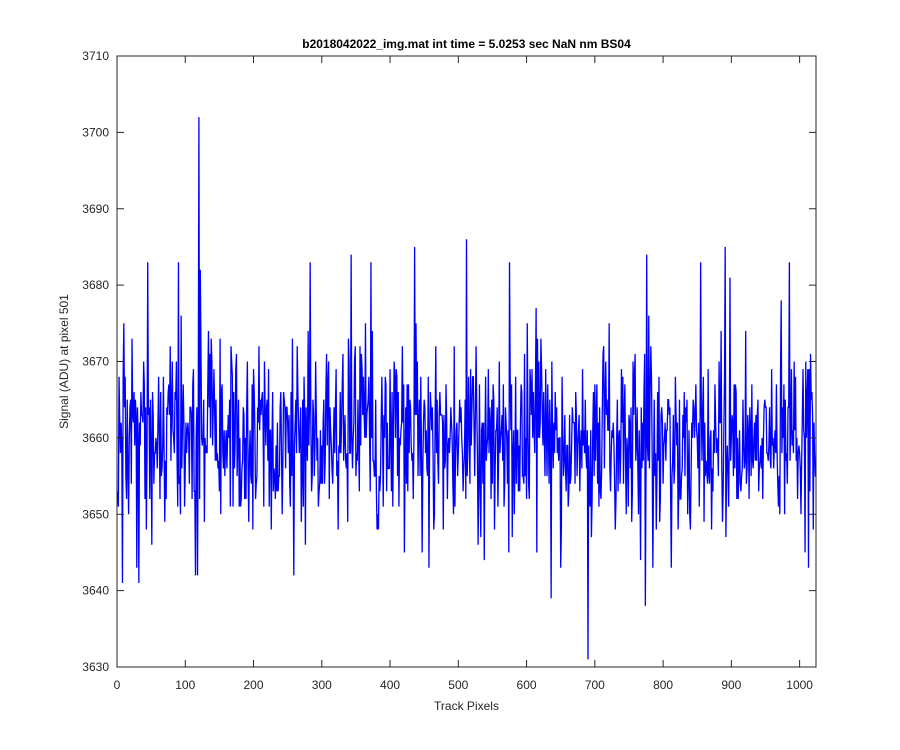 The height and width of the screenshot is (750, 900). Describe the element at coordinates (322, 685) in the screenshot. I see `x-tick-label: 300` at that location.